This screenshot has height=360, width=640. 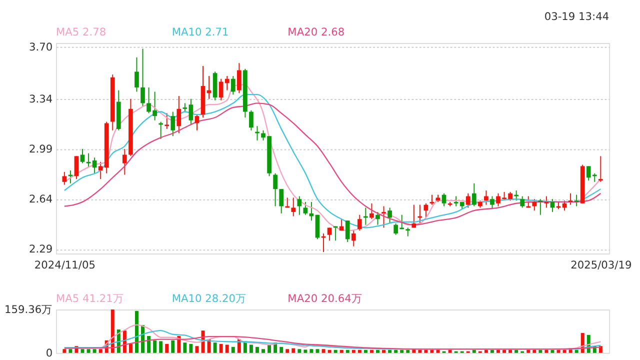 What do you see at coordinates (28, 309) in the screenshot?
I see `y-tick-label: 159.36万` at bounding box center [28, 309].